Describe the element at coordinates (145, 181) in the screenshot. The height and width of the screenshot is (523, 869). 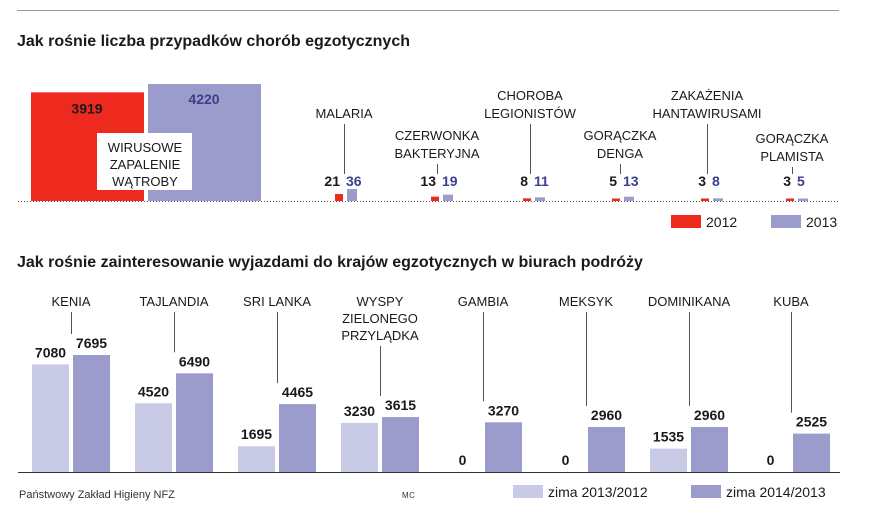
I see `category-label-cat-0: WĄTROBY` at that location.